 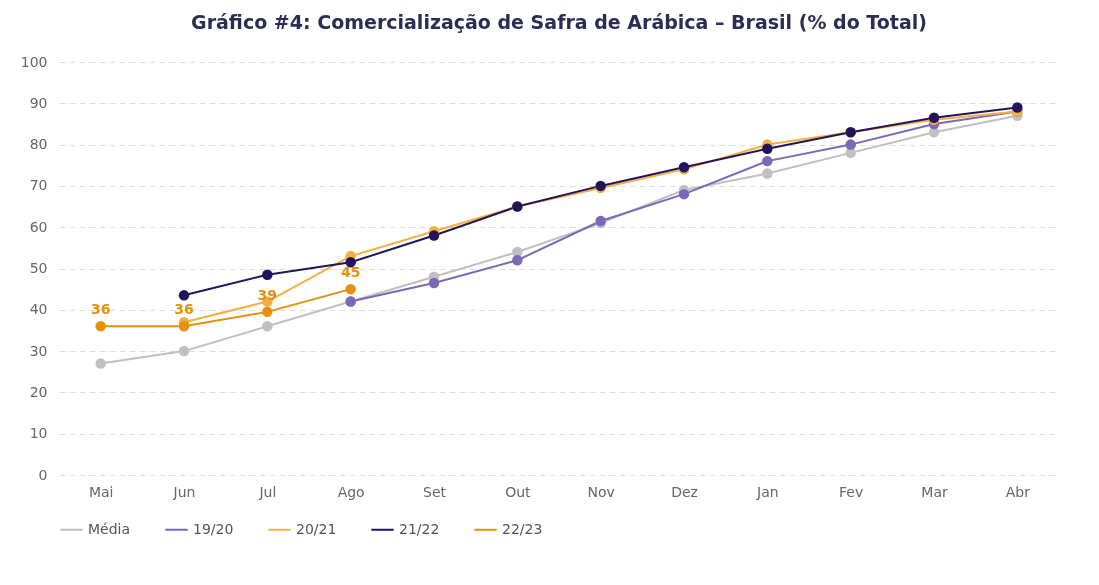 What do you see at coordinates (38, 433) in the screenshot?
I see `y-tick-label: 10` at bounding box center [38, 433].